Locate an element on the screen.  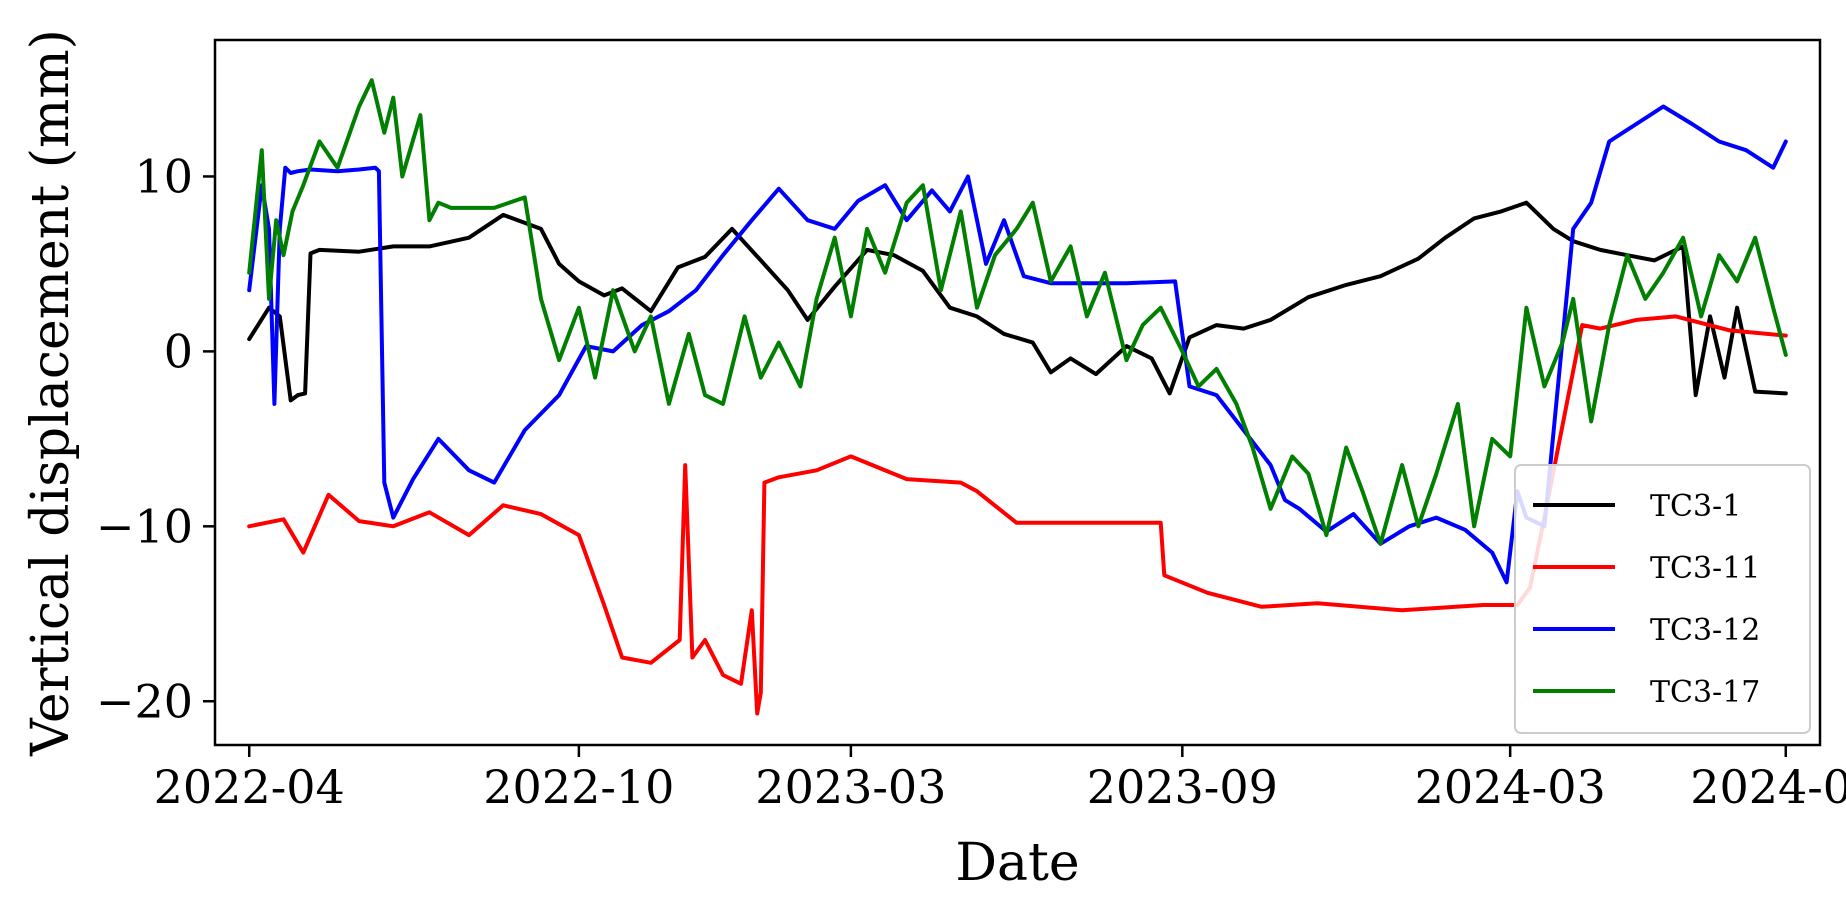
x-tick-label: 2024-03 is located at coordinates (1510, 787).